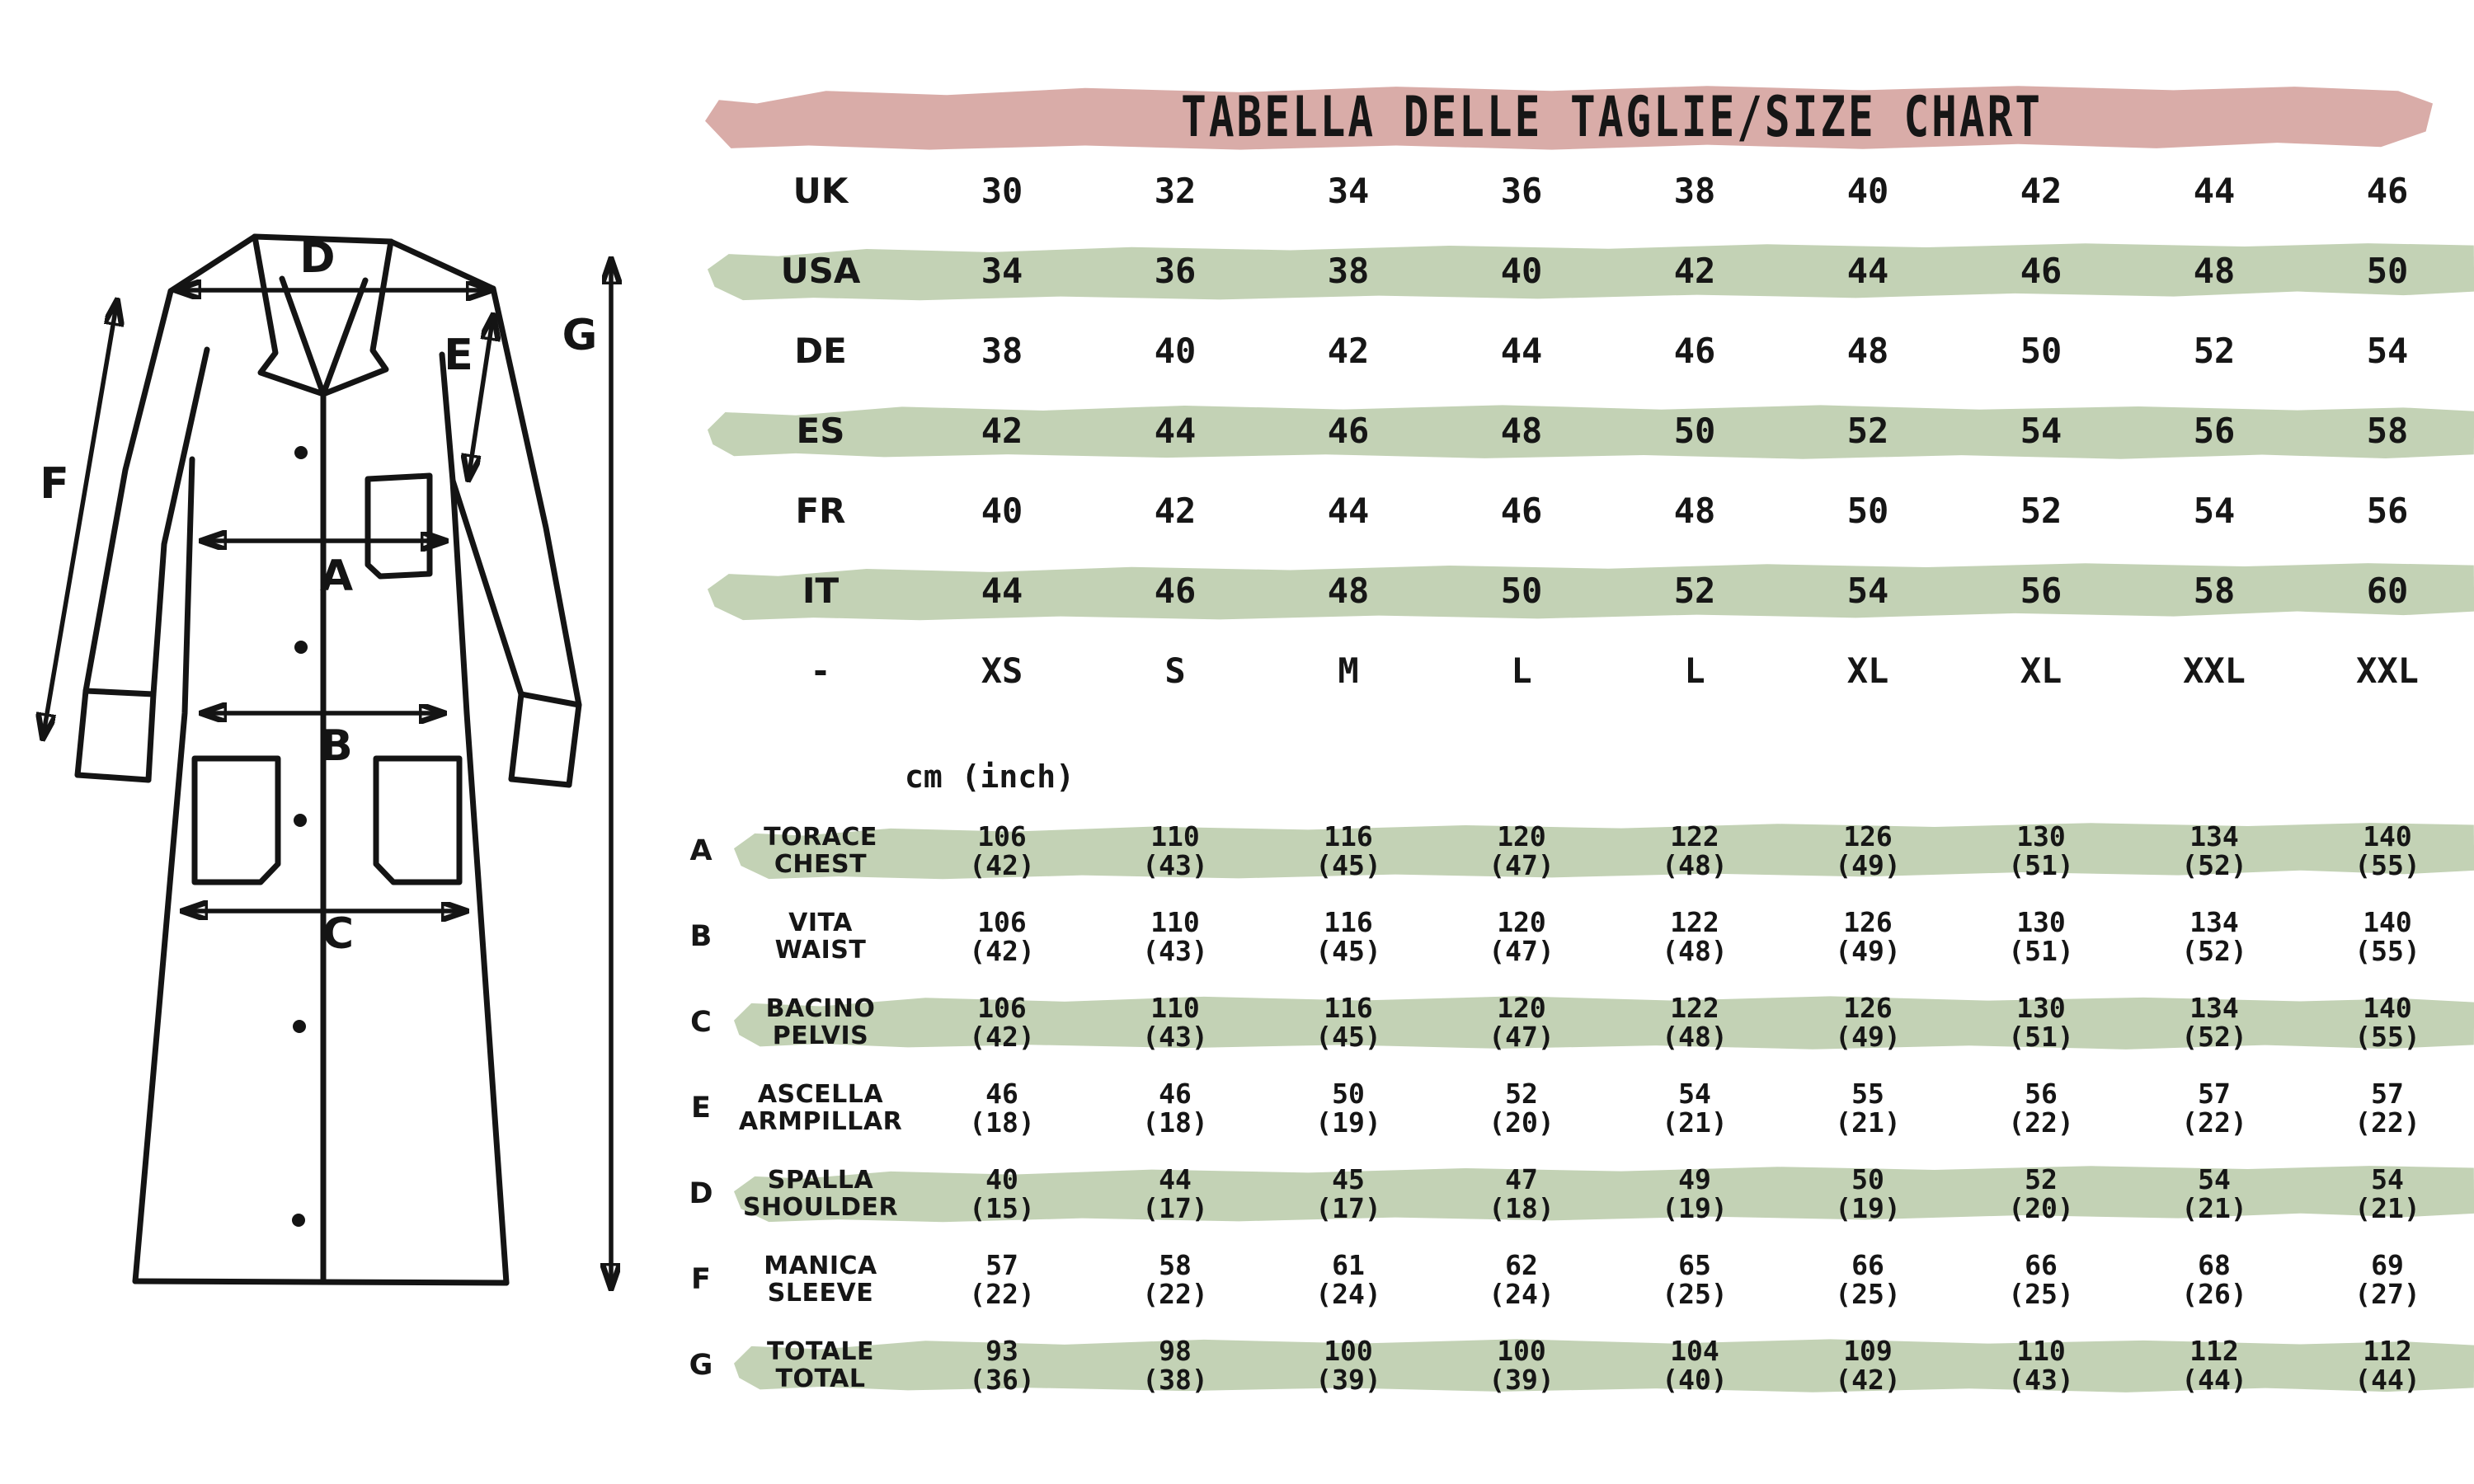 This screenshot has width=2474, height=1484. What do you see at coordinates (701, 1022) in the screenshot?
I see `measure-letter: C` at bounding box center [701, 1022].